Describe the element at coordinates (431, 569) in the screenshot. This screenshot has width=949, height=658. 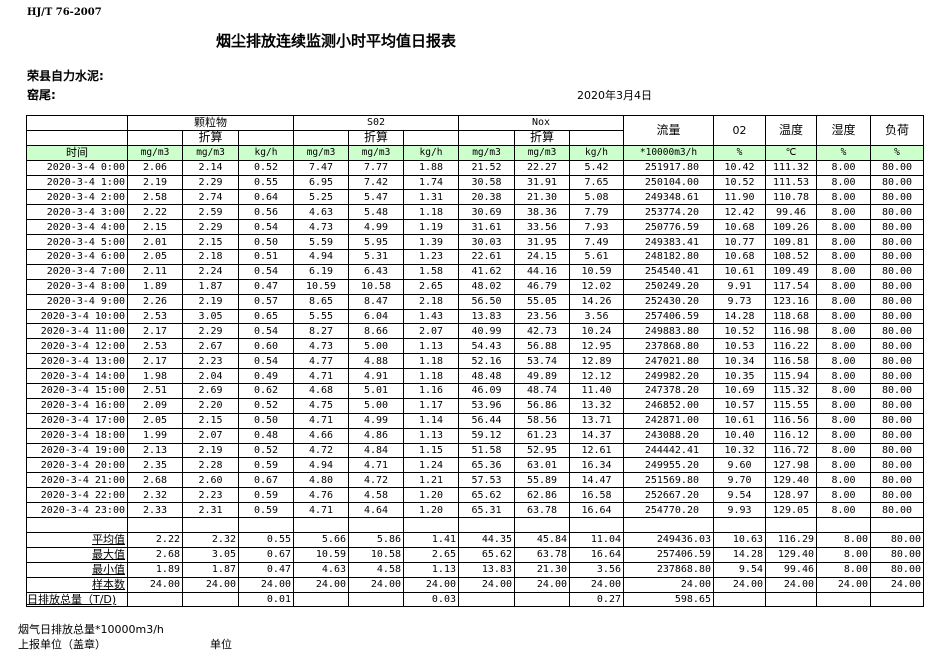
I see `value-cell: 1.13` at that location.